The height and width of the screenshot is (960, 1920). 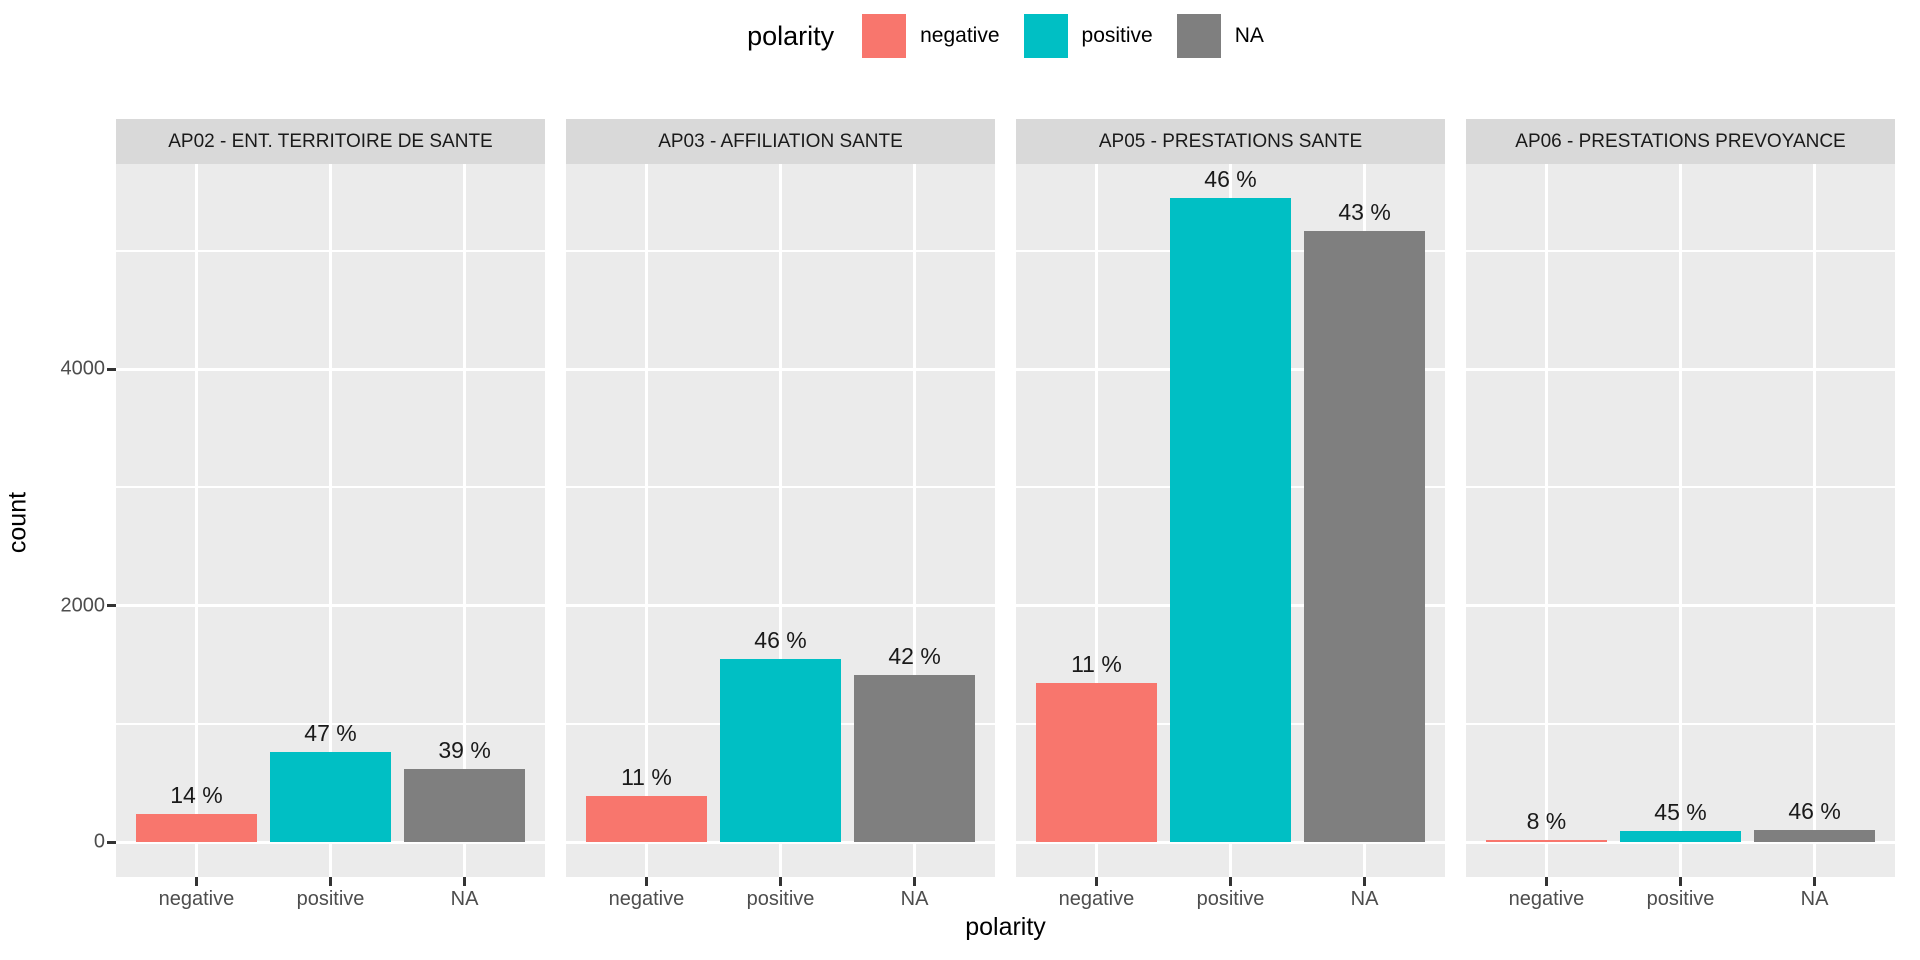 I want to click on facet-strip: AP03 - AFFILIATION SANTE, so click(x=780, y=141).